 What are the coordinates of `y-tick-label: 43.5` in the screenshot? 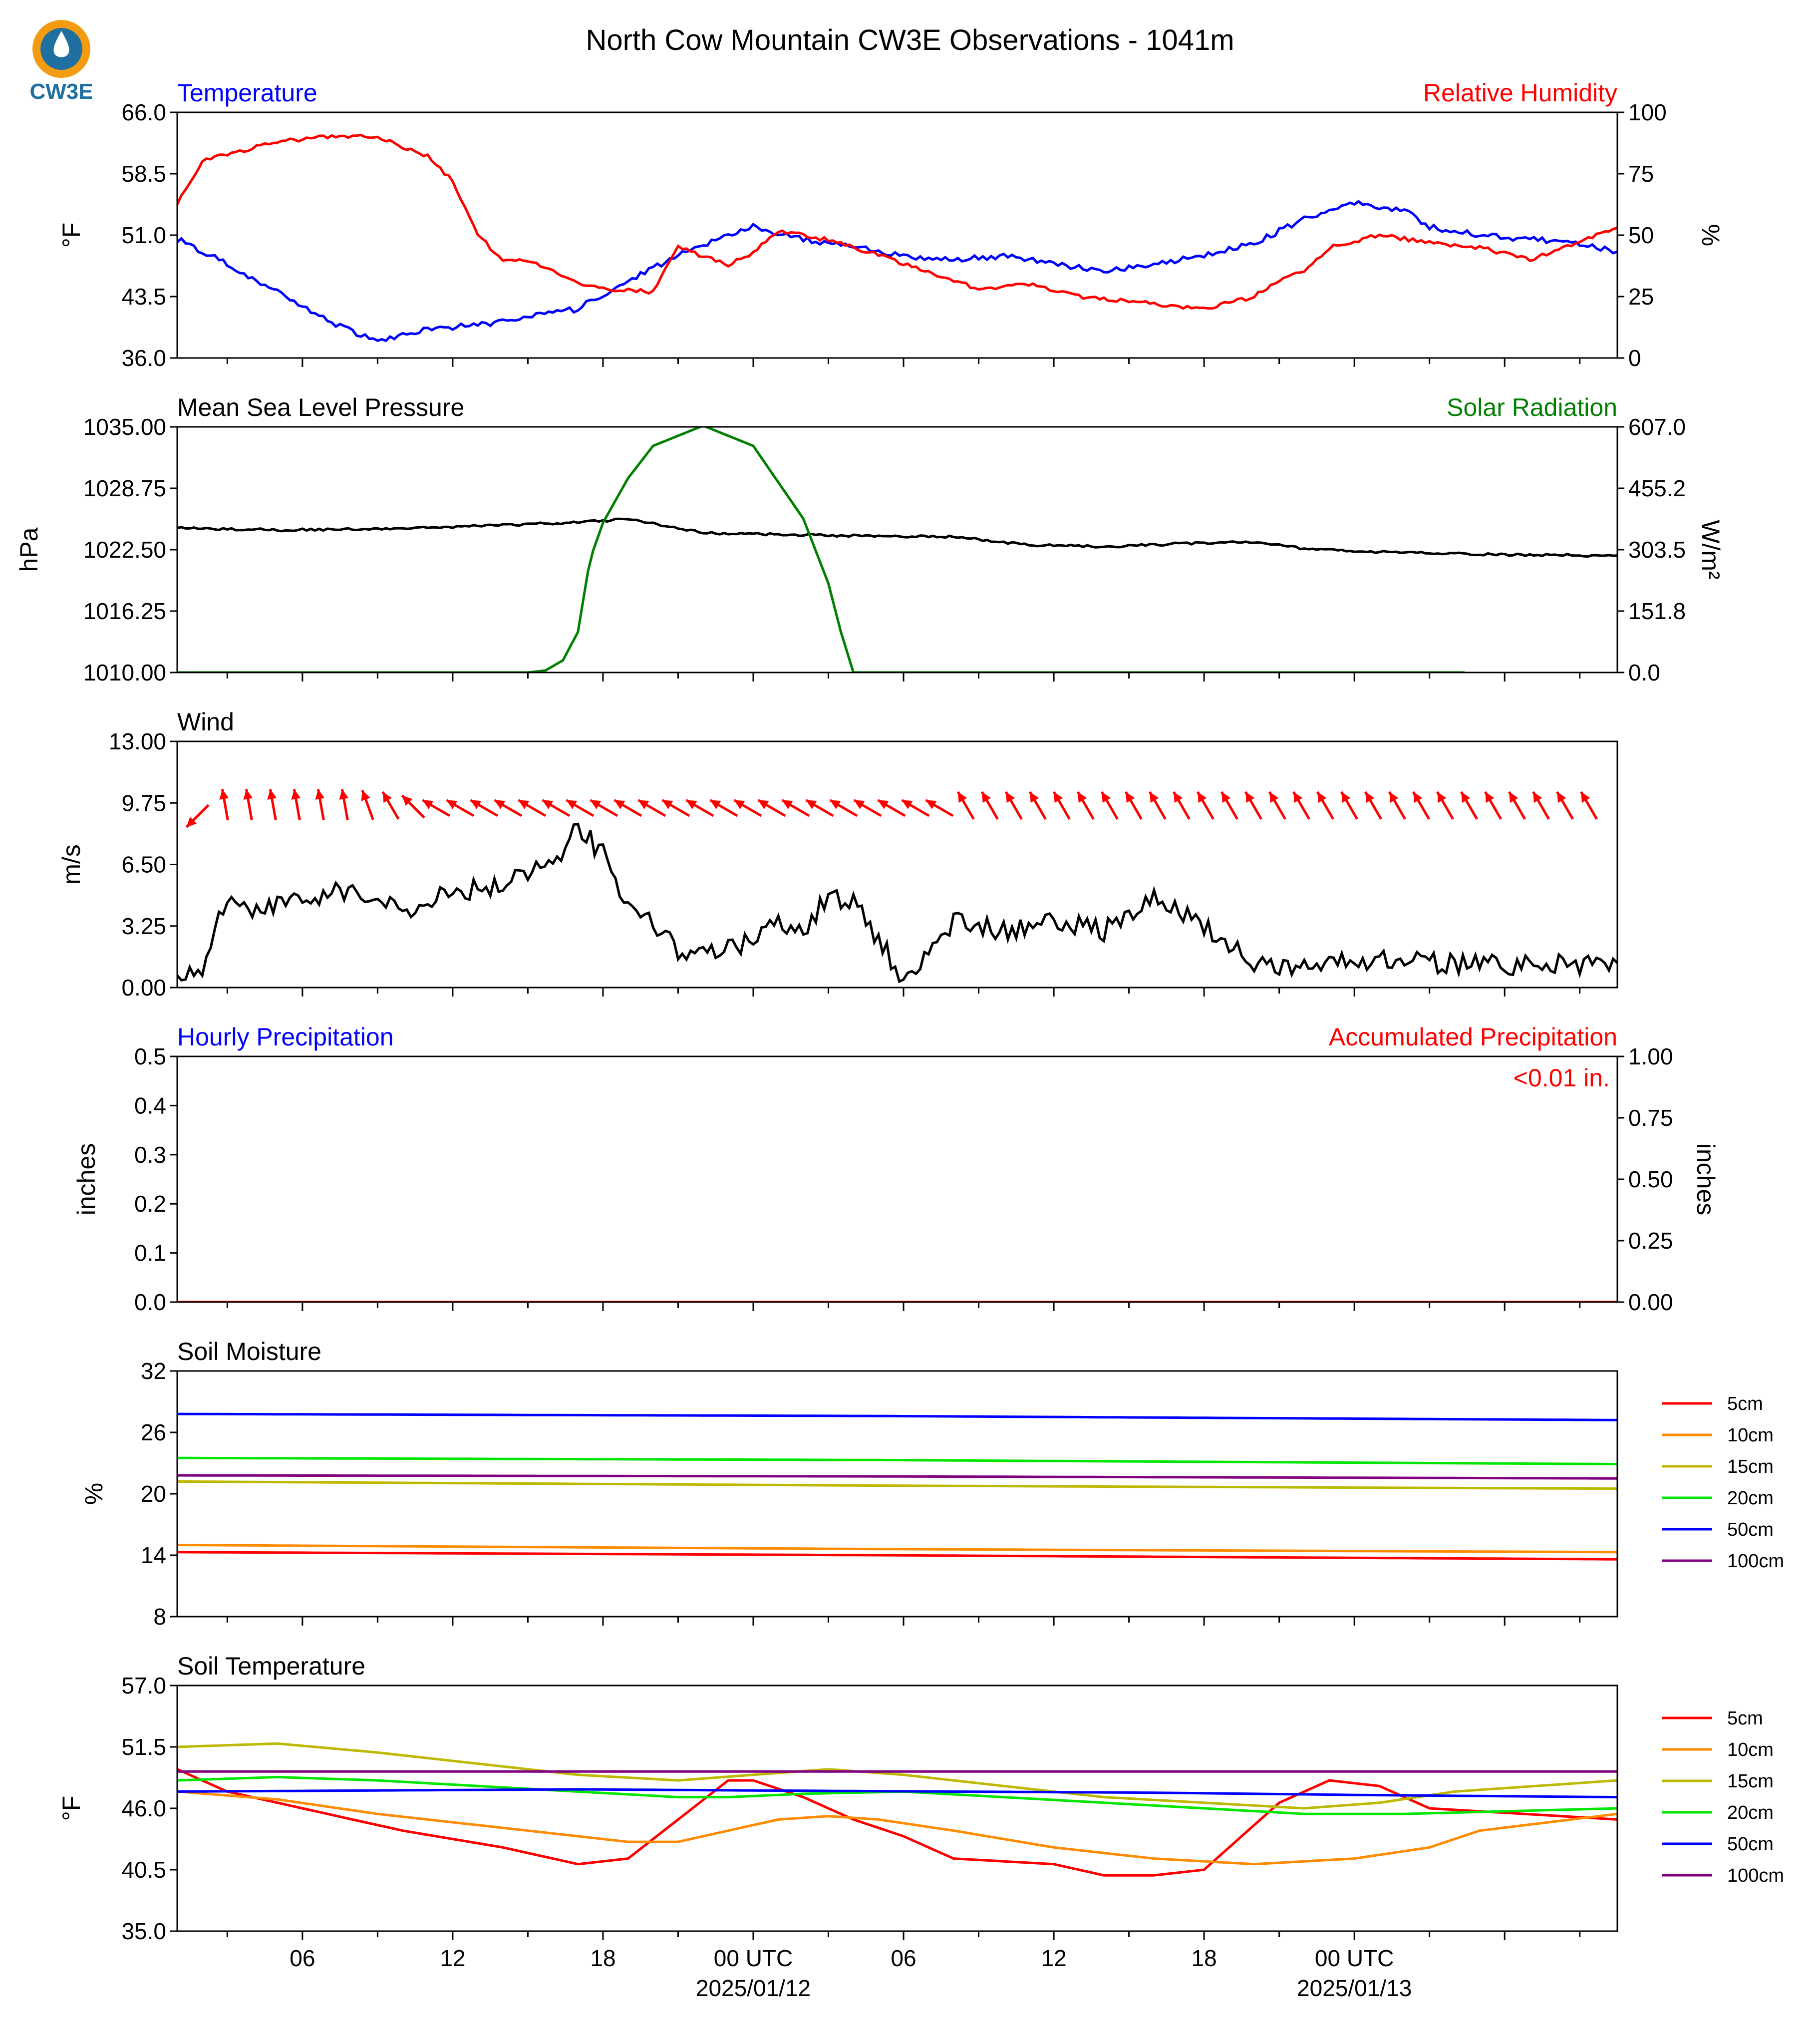 It's located at (143, 297).